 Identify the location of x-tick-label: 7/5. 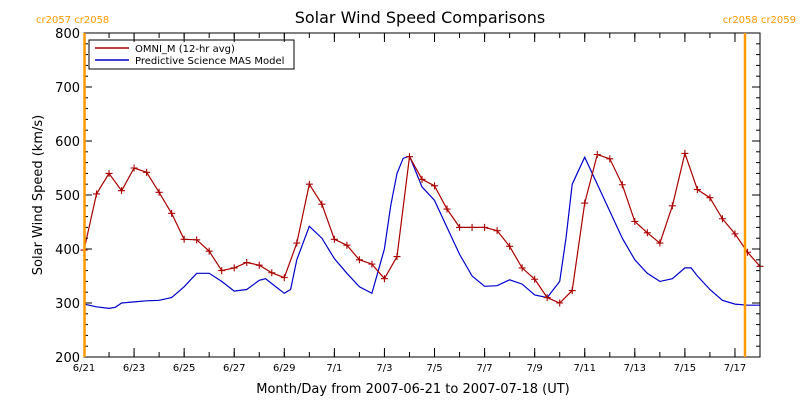
(434, 368).